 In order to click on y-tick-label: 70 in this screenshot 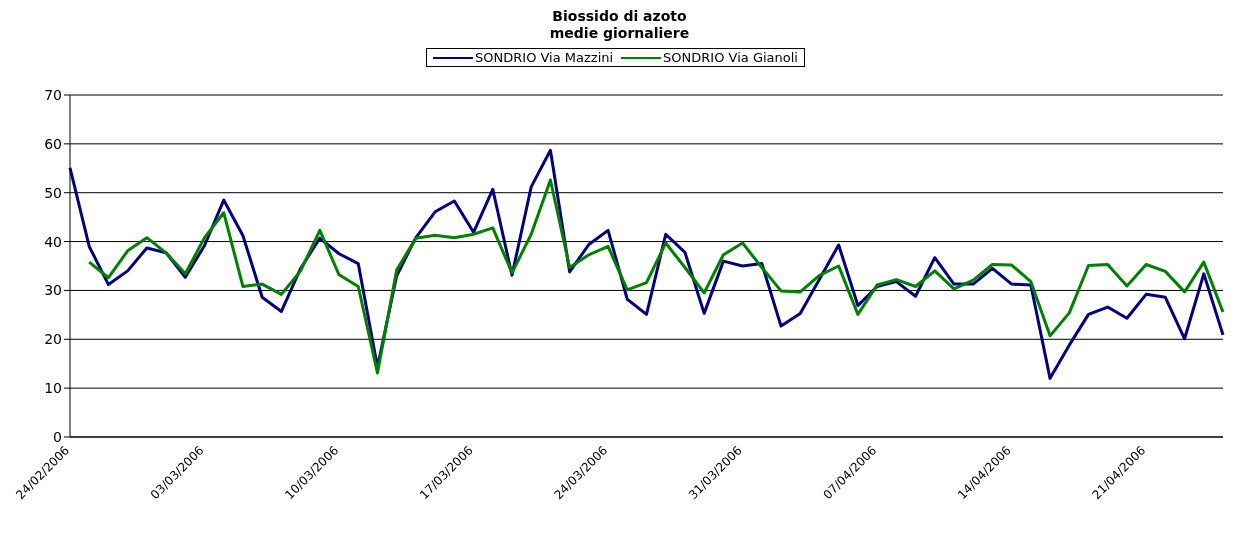, I will do `click(53, 94)`.